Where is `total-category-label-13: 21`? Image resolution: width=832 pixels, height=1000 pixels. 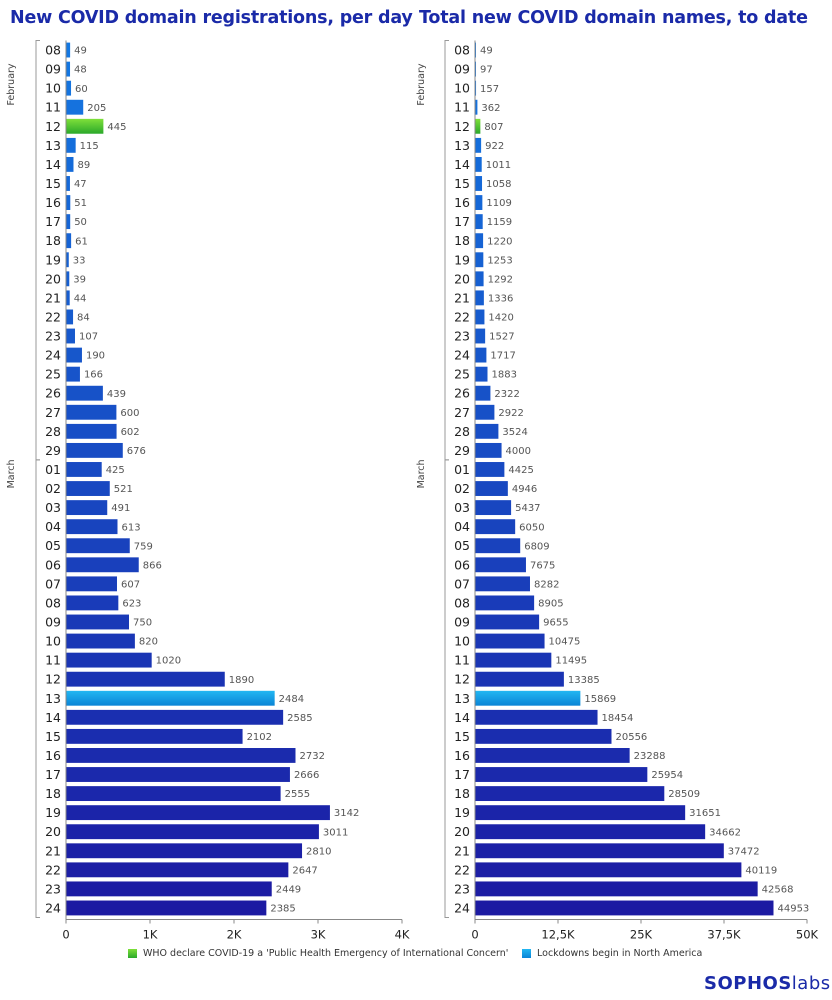 total-category-label-13: 21 is located at coordinates (462, 297).